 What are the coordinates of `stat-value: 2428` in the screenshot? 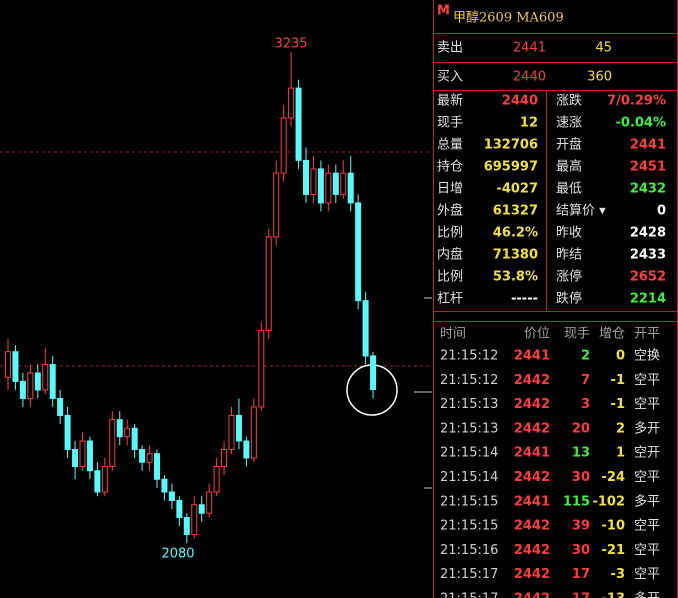 It's located at (648, 233).